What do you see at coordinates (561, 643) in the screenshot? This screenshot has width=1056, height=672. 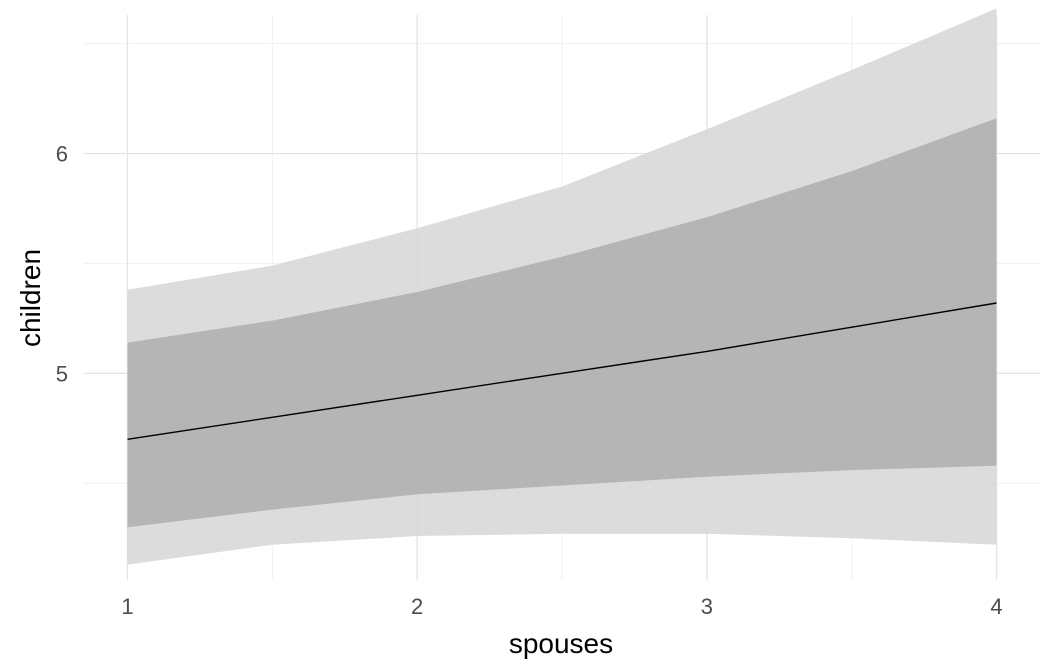 I see `x-axis-title: spouses` at bounding box center [561, 643].